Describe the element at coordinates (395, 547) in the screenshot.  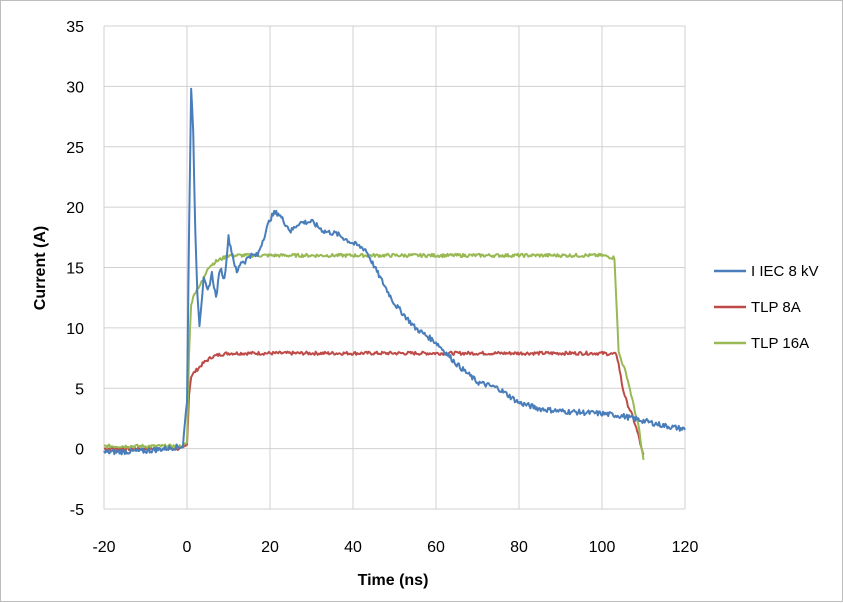
I see `x-tick-labels: -20 0 20 40 60 80 100 120` at that location.